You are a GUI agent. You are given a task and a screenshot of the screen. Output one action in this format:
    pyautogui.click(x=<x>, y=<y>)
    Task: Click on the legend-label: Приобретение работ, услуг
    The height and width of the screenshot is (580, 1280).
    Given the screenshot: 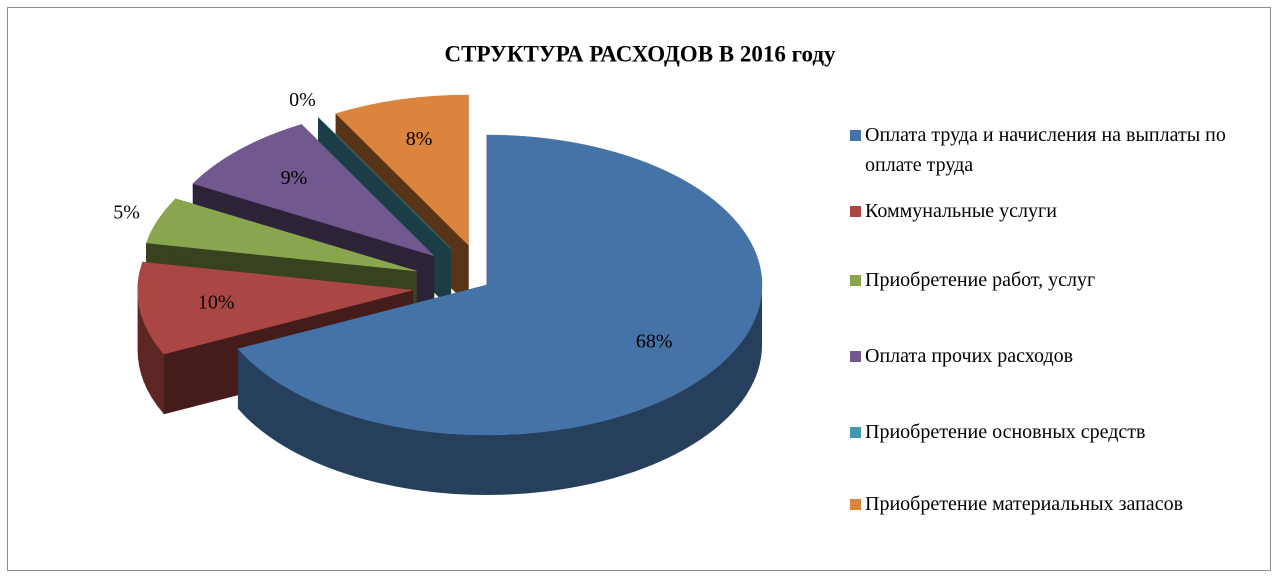 What is the action you would take?
    pyautogui.click(x=980, y=280)
    